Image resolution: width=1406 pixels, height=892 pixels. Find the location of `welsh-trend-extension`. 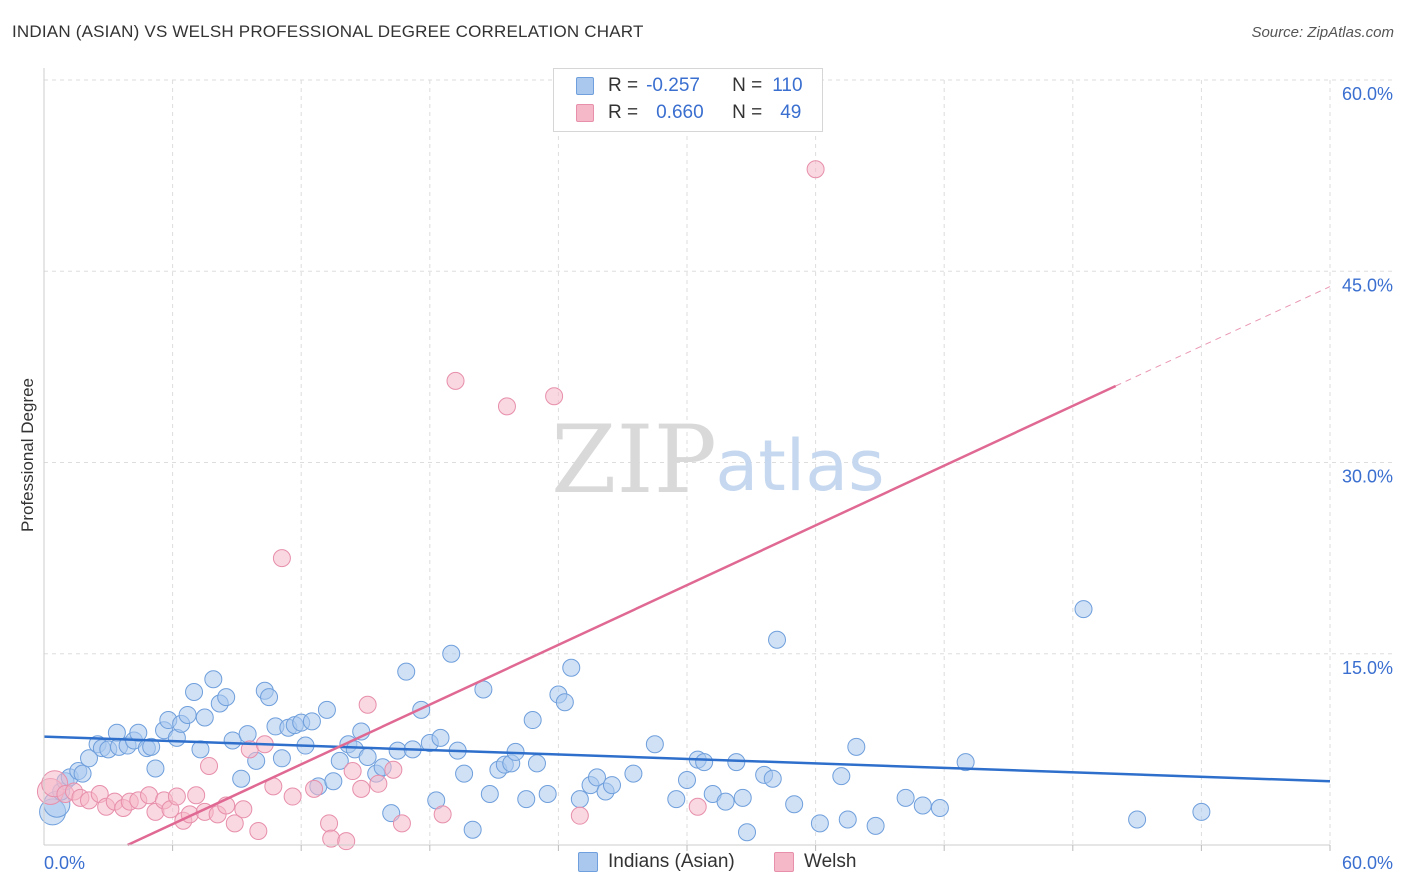

welsh-trend-extension is located at coordinates (1223, 336).